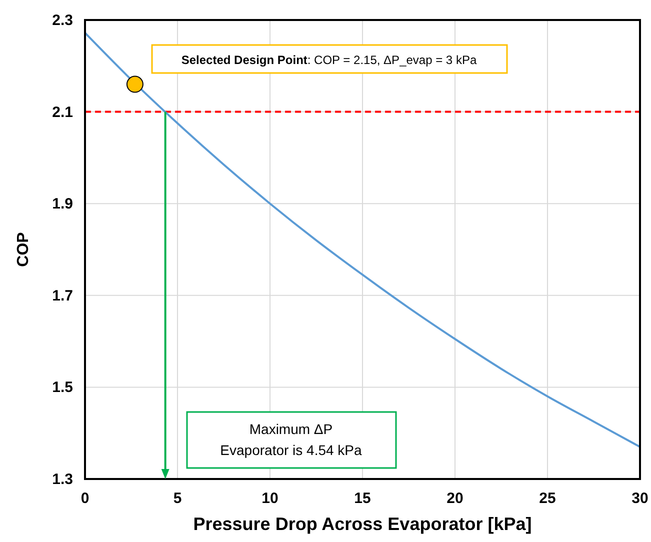  Describe the element at coordinates (640, 498) in the screenshot. I see `x-tick-label: 30` at that location.